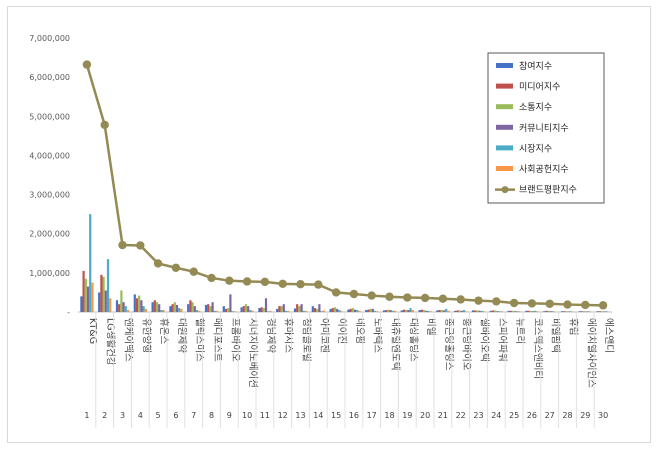 The image size is (660, 451). I want to click on rank-label: 16, so click(354, 415).